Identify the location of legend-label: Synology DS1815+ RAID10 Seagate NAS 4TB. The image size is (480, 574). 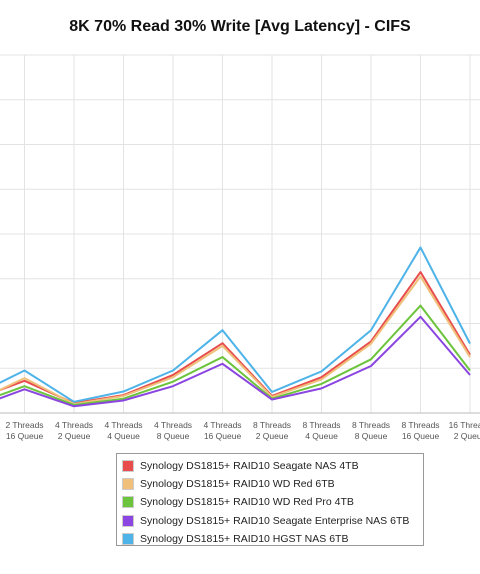
(249, 466).